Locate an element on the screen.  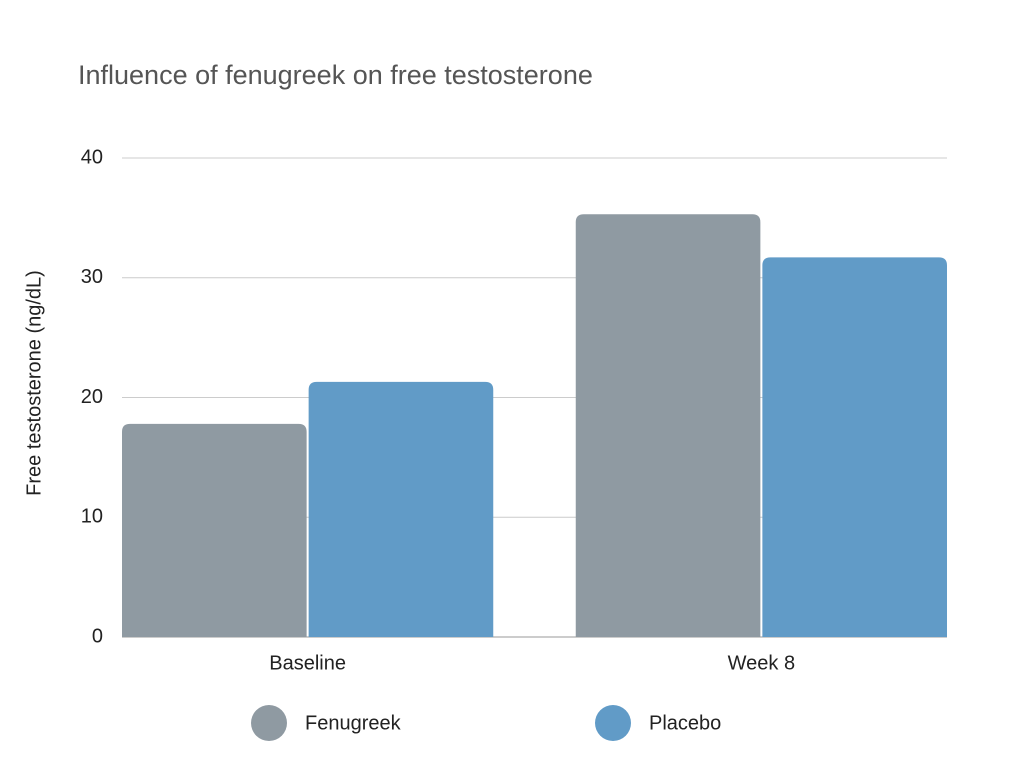
legend-label: Fenugreek is located at coordinates (353, 723).